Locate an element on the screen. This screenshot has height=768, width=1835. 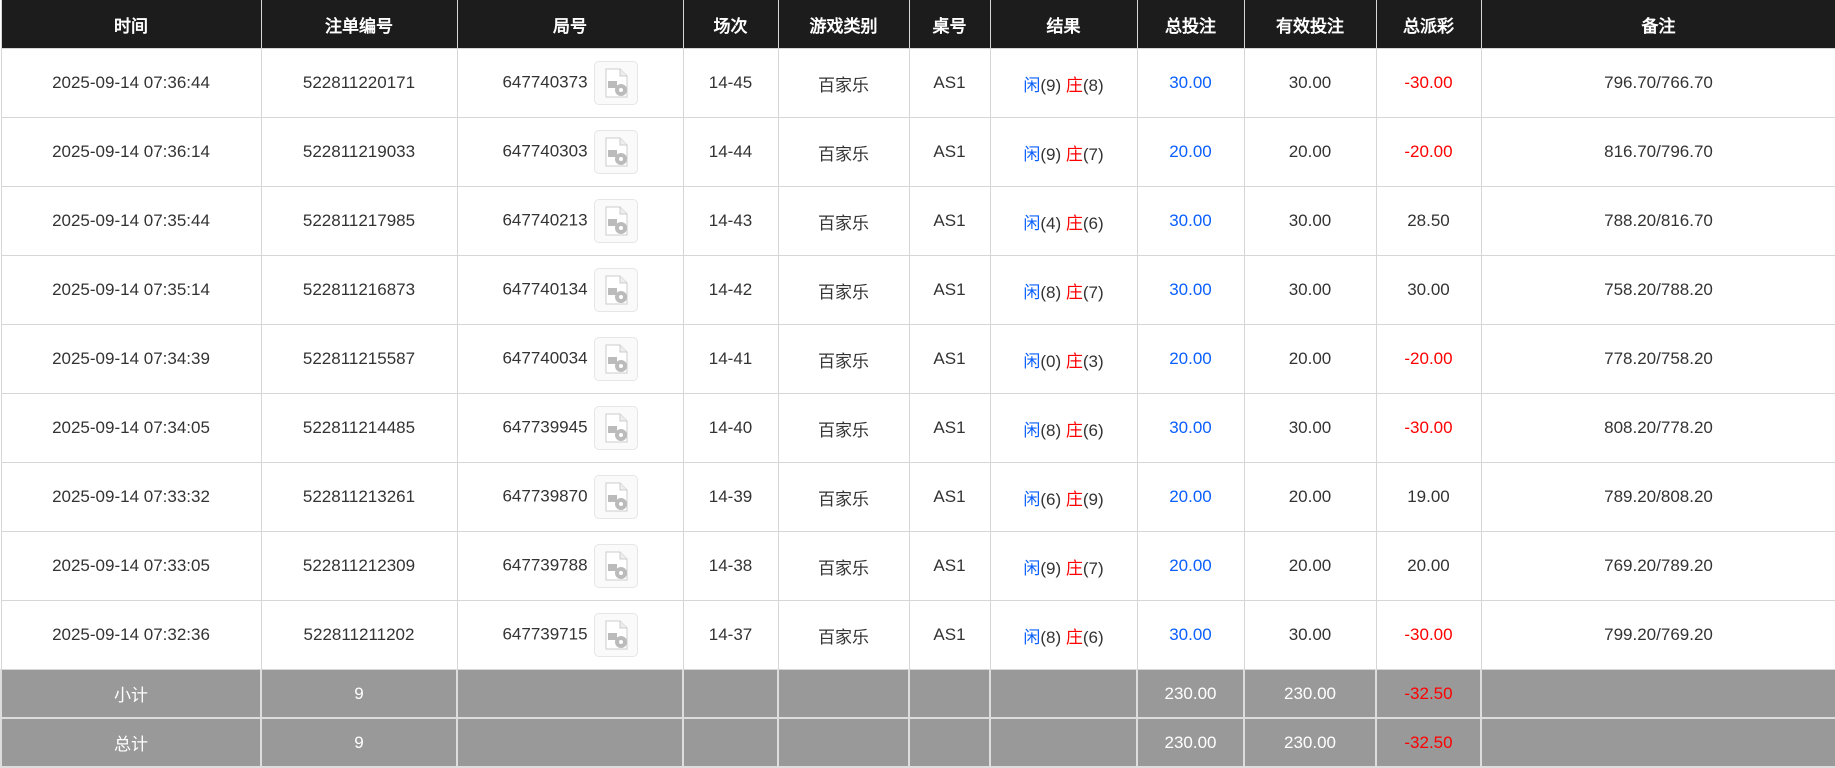
order-id-cell: 522811217985 is located at coordinates (359, 221).